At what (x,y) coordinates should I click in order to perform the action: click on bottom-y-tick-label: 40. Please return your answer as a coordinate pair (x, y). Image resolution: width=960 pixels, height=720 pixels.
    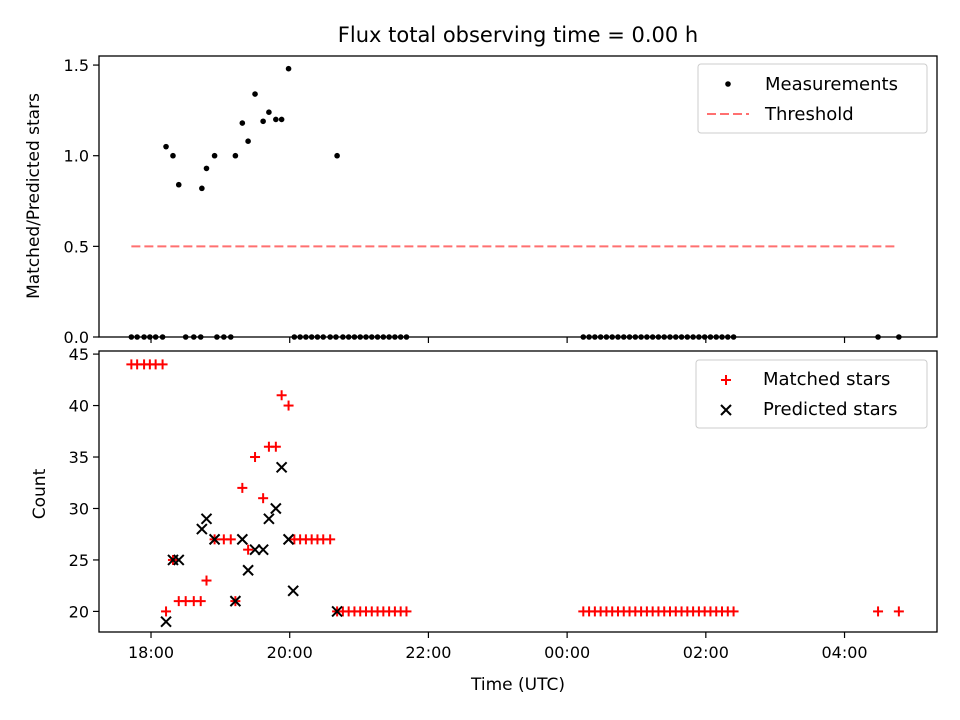
    Looking at the image, I should click on (79, 406).